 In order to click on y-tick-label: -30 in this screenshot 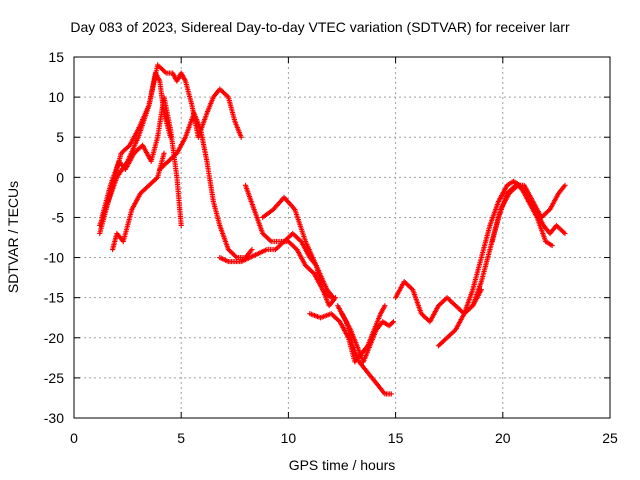, I will do `click(54, 418)`.